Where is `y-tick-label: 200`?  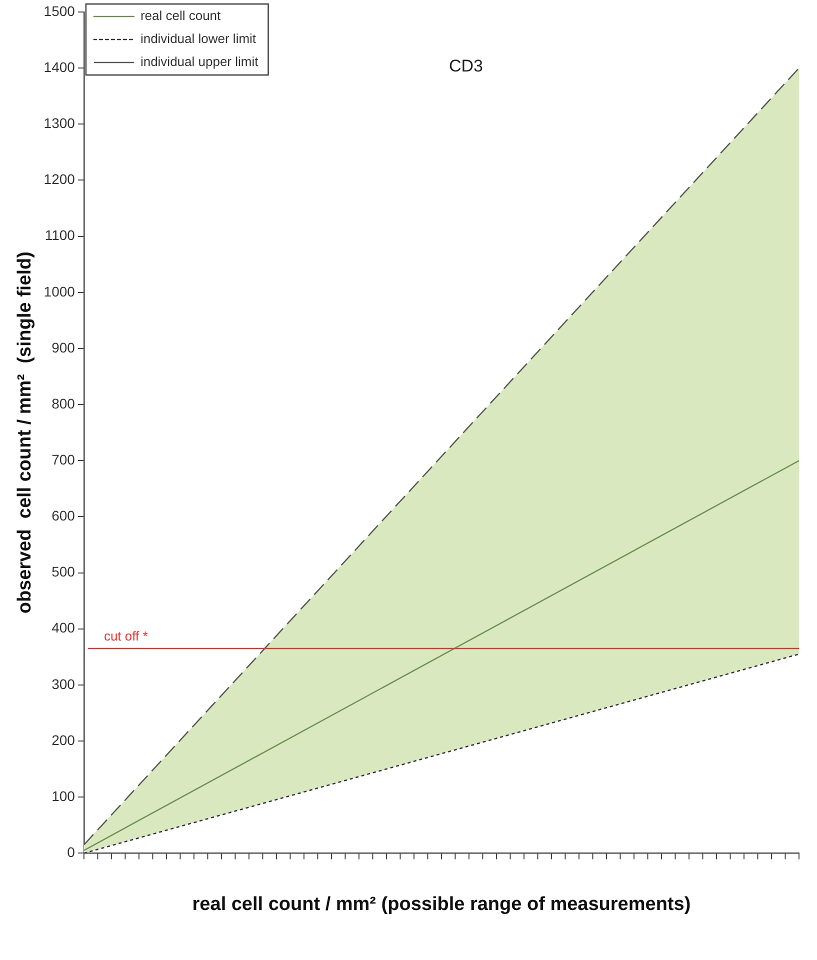
y-tick-label: 200 is located at coordinates (64, 740).